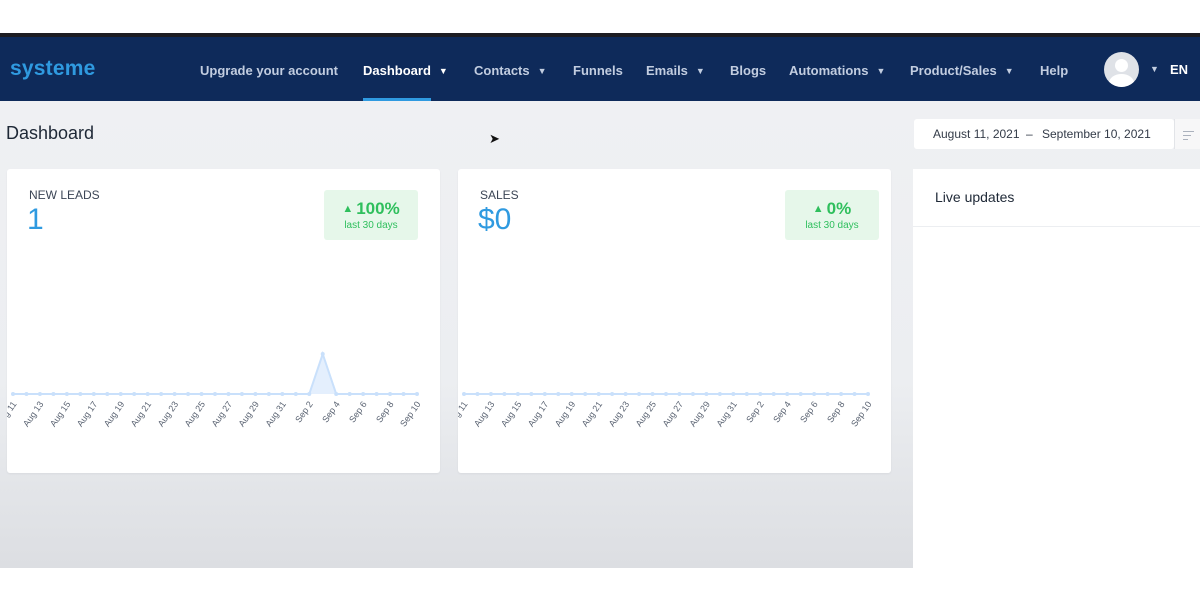  What do you see at coordinates (248, 413) in the screenshot?
I see `leads-tick-label: Aug 29` at bounding box center [248, 413].